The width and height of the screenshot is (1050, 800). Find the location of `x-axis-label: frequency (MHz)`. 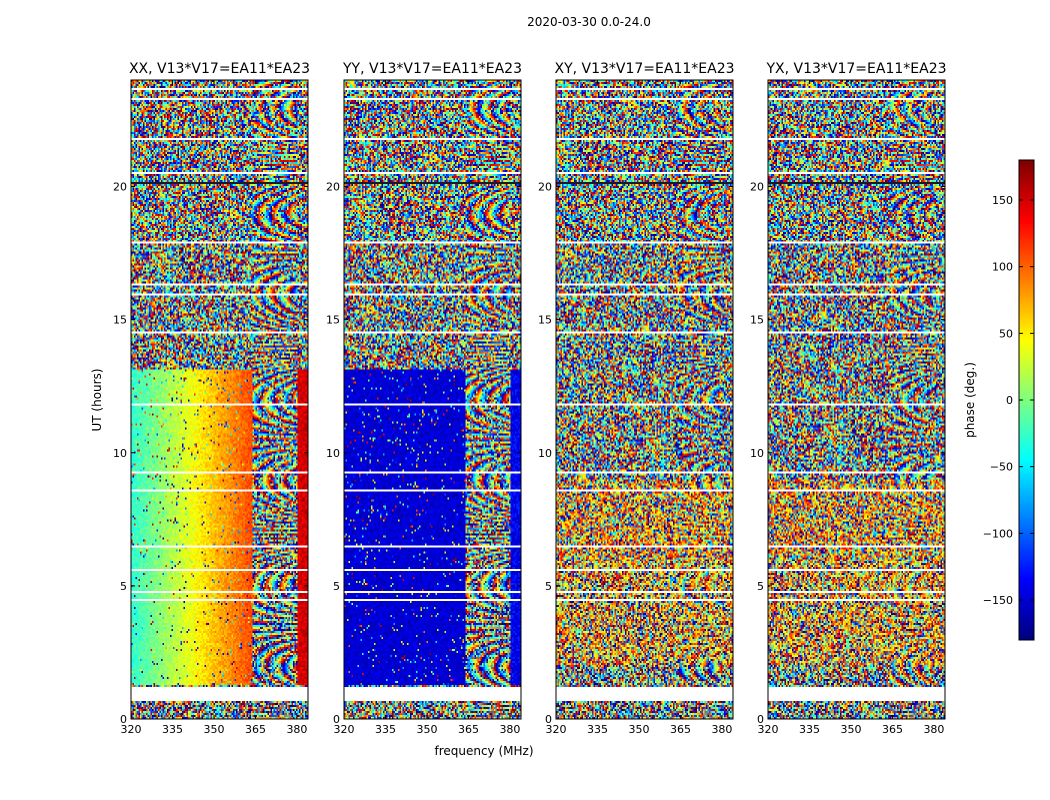

x-axis-label: frequency (MHz) is located at coordinates (483, 751).